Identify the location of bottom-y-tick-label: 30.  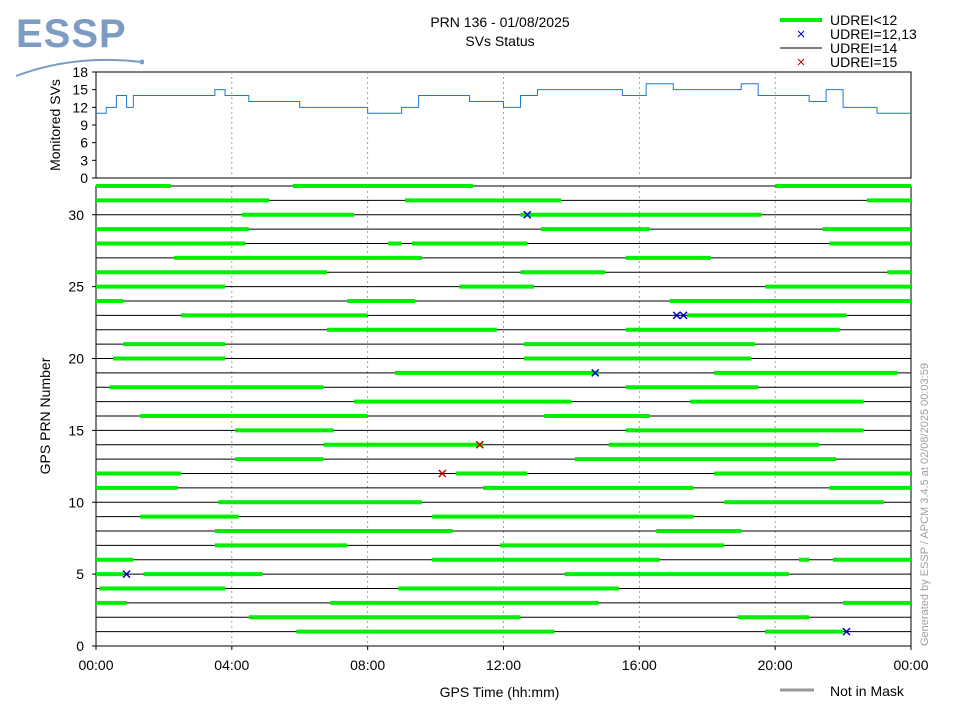
(76, 215).